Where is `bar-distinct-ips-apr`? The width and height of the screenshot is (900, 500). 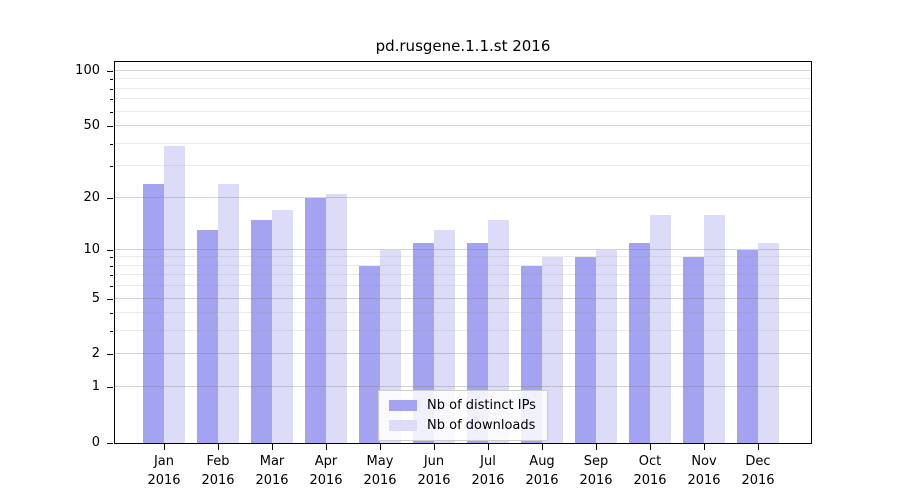 bar-distinct-ips-apr is located at coordinates (315, 320).